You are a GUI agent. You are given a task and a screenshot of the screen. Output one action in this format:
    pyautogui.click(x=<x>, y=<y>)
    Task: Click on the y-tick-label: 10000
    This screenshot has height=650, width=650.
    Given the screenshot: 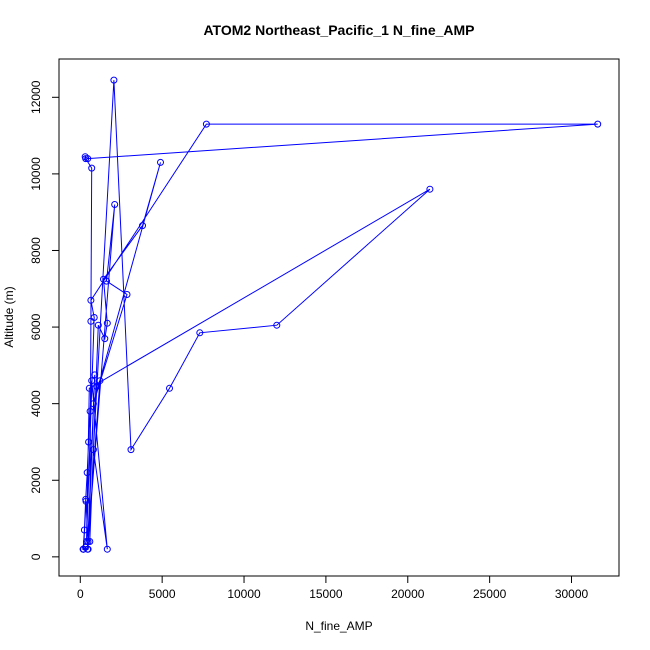 What is the action you would take?
    pyautogui.click(x=36, y=174)
    